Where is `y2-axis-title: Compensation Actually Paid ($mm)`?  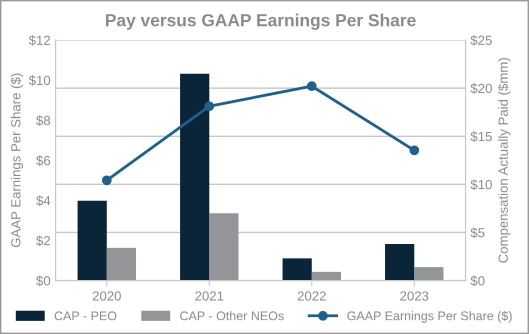 y2-axis-title: Compensation Actually Paid ($mm) is located at coordinates (504, 160).